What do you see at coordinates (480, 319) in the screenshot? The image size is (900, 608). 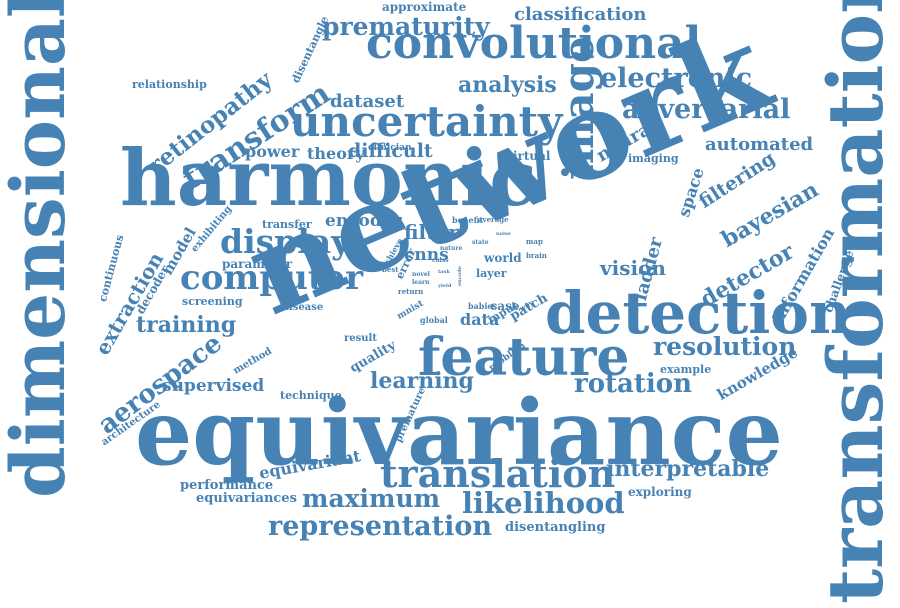 I see `cloud-word: data` at bounding box center [480, 319].